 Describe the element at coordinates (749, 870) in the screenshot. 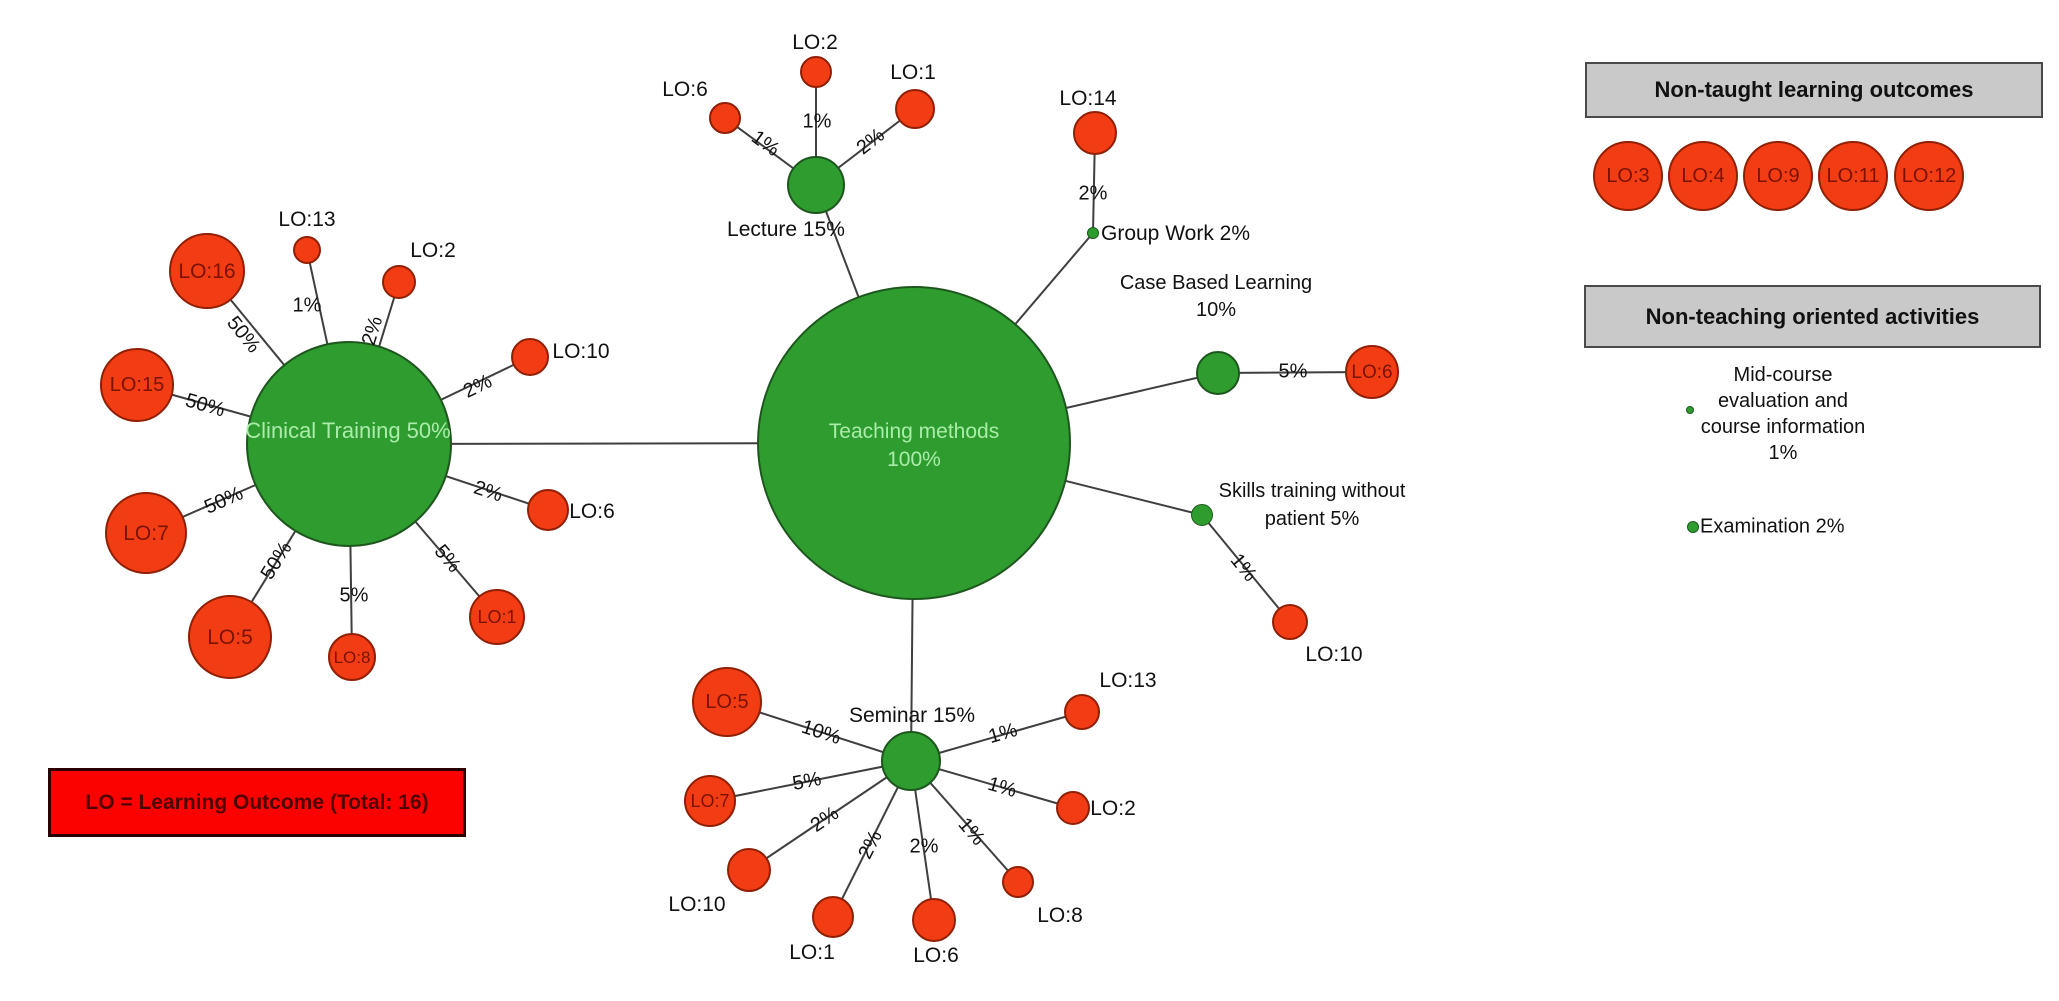

I see `seminar-outcome-lo10` at that location.